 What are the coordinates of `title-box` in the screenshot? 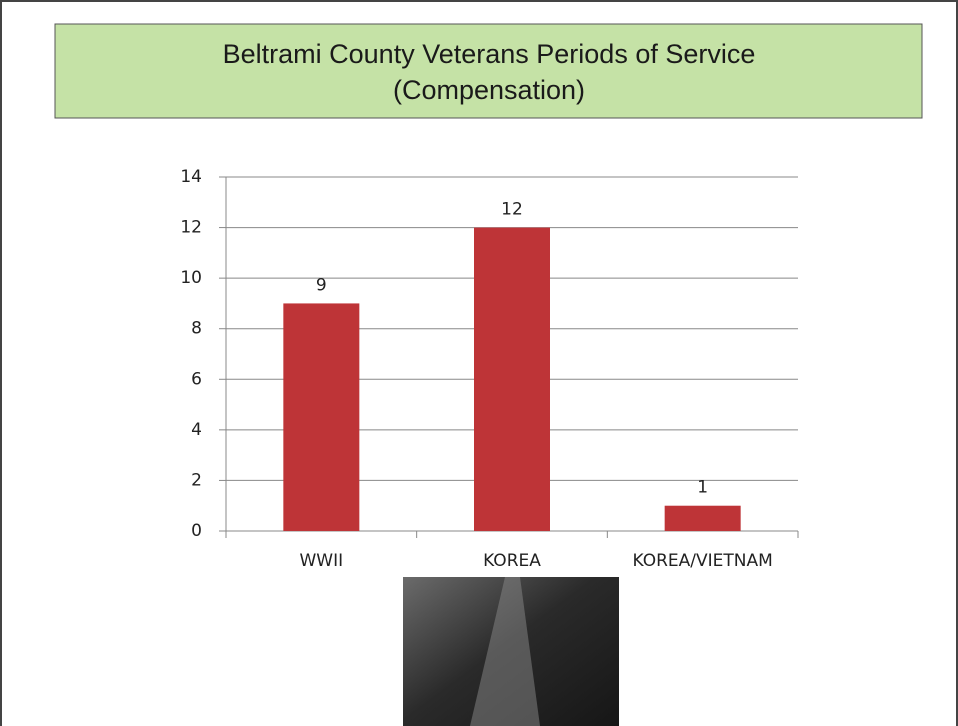 It's located at (488, 71).